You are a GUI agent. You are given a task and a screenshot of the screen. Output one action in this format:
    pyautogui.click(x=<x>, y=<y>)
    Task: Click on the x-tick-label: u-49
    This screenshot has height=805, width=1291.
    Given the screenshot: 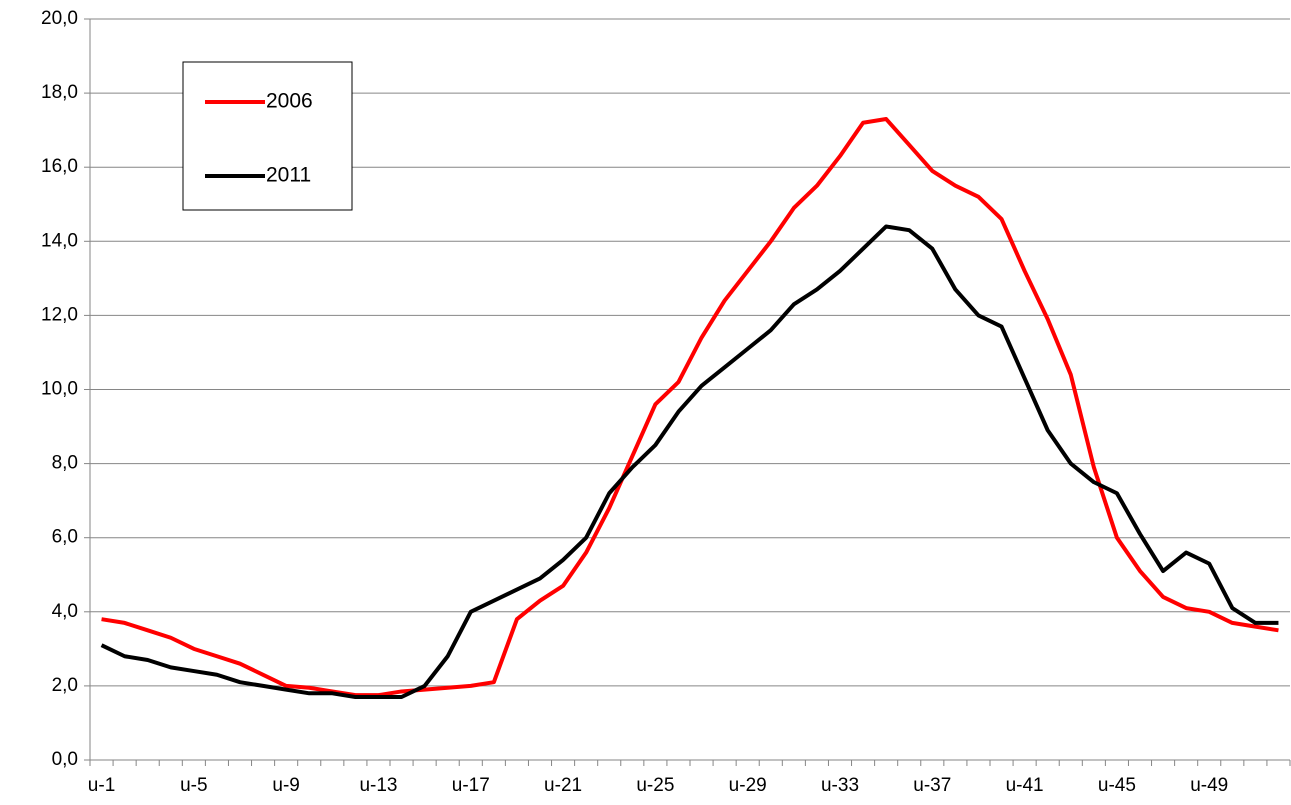 What is the action you would take?
    pyautogui.click(x=1209, y=785)
    